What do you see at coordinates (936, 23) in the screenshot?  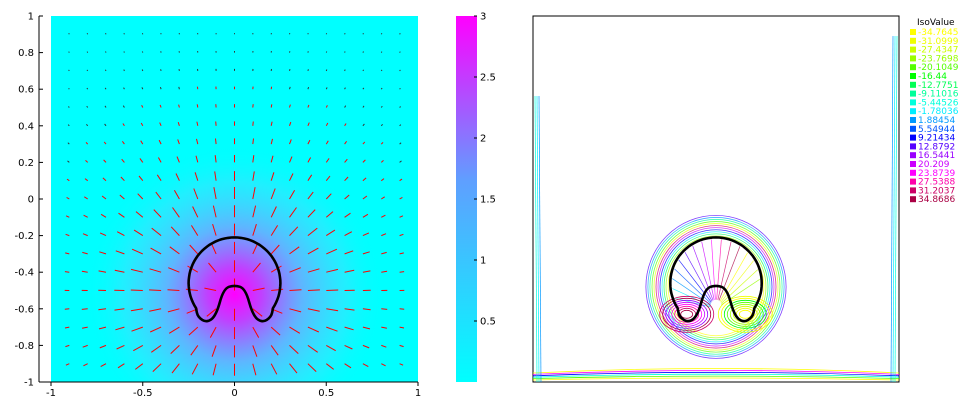 I see `legend-title: IsoValue` at bounding box center [936, 23].